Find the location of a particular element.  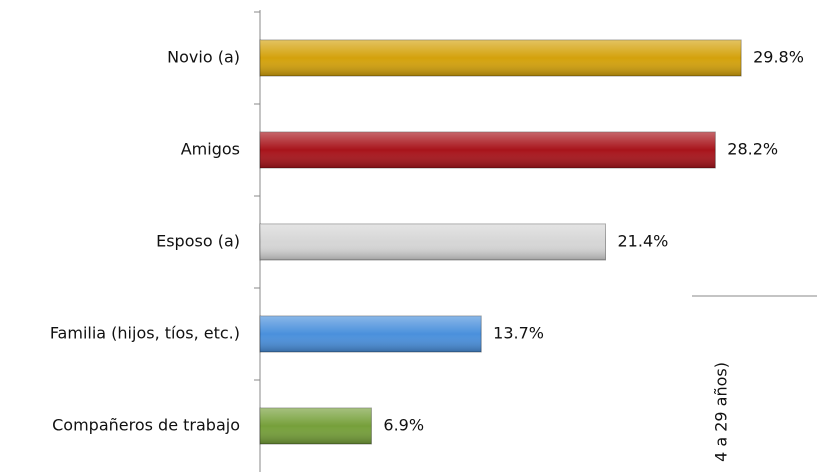

value-label: 28.2% is located at coordinates (752, 149).